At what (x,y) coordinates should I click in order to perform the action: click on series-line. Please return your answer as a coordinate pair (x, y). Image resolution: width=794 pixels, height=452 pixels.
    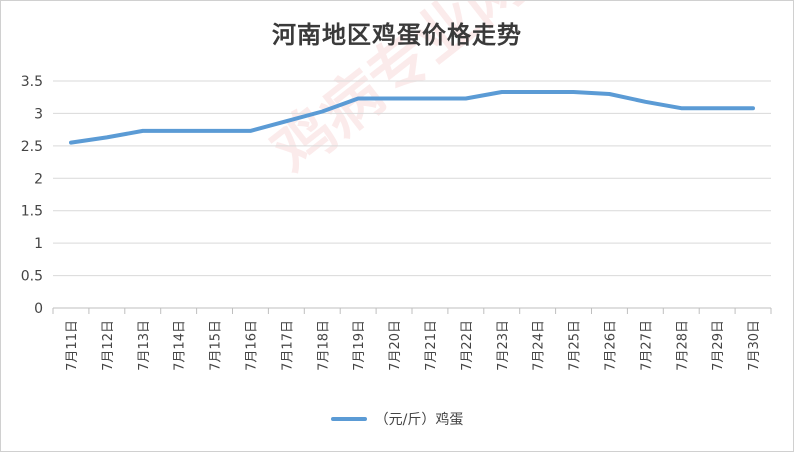
    Looking at the image, I should click on (412, 117).